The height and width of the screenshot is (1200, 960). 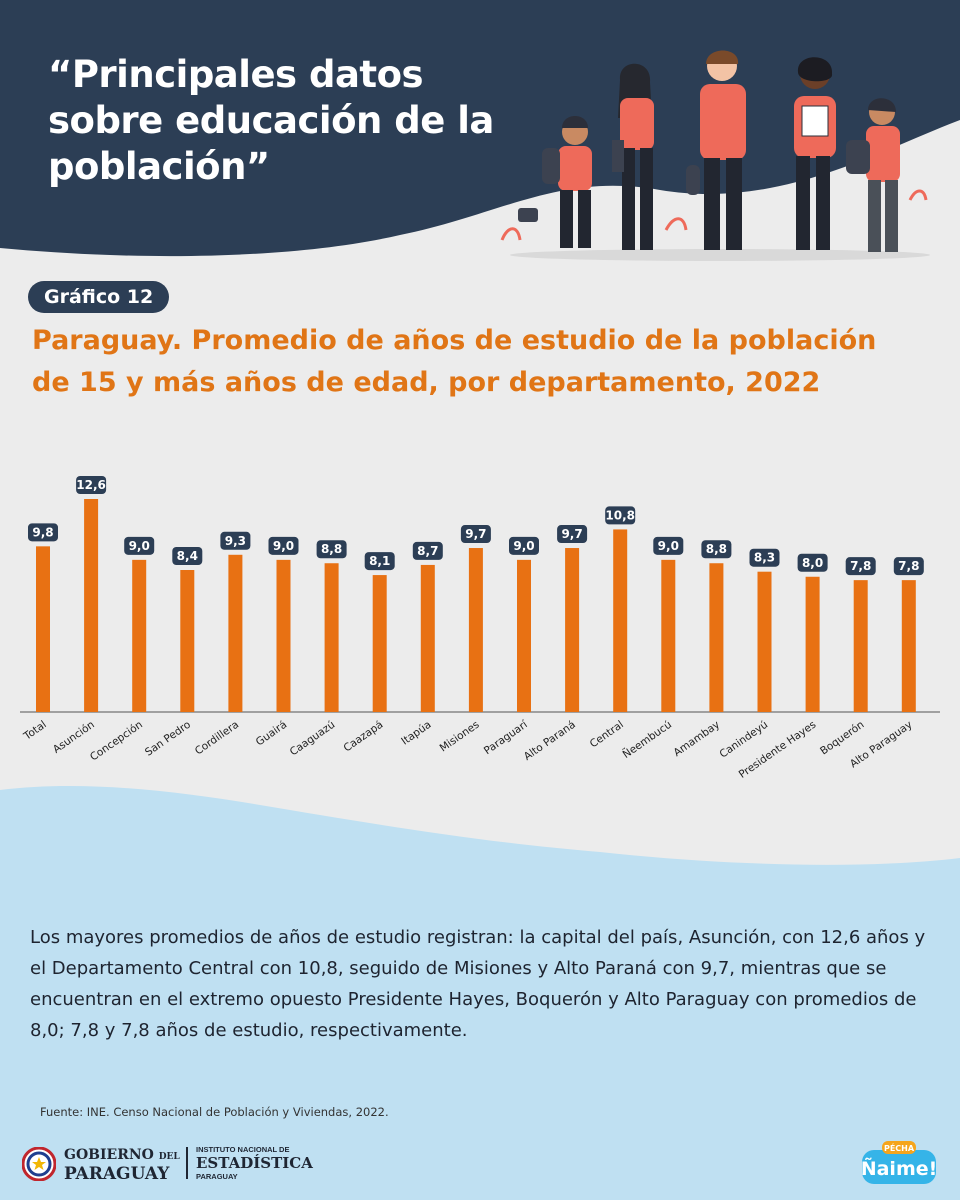 I want to click on value-label-12: 10,8, so click(x=620, y=515).